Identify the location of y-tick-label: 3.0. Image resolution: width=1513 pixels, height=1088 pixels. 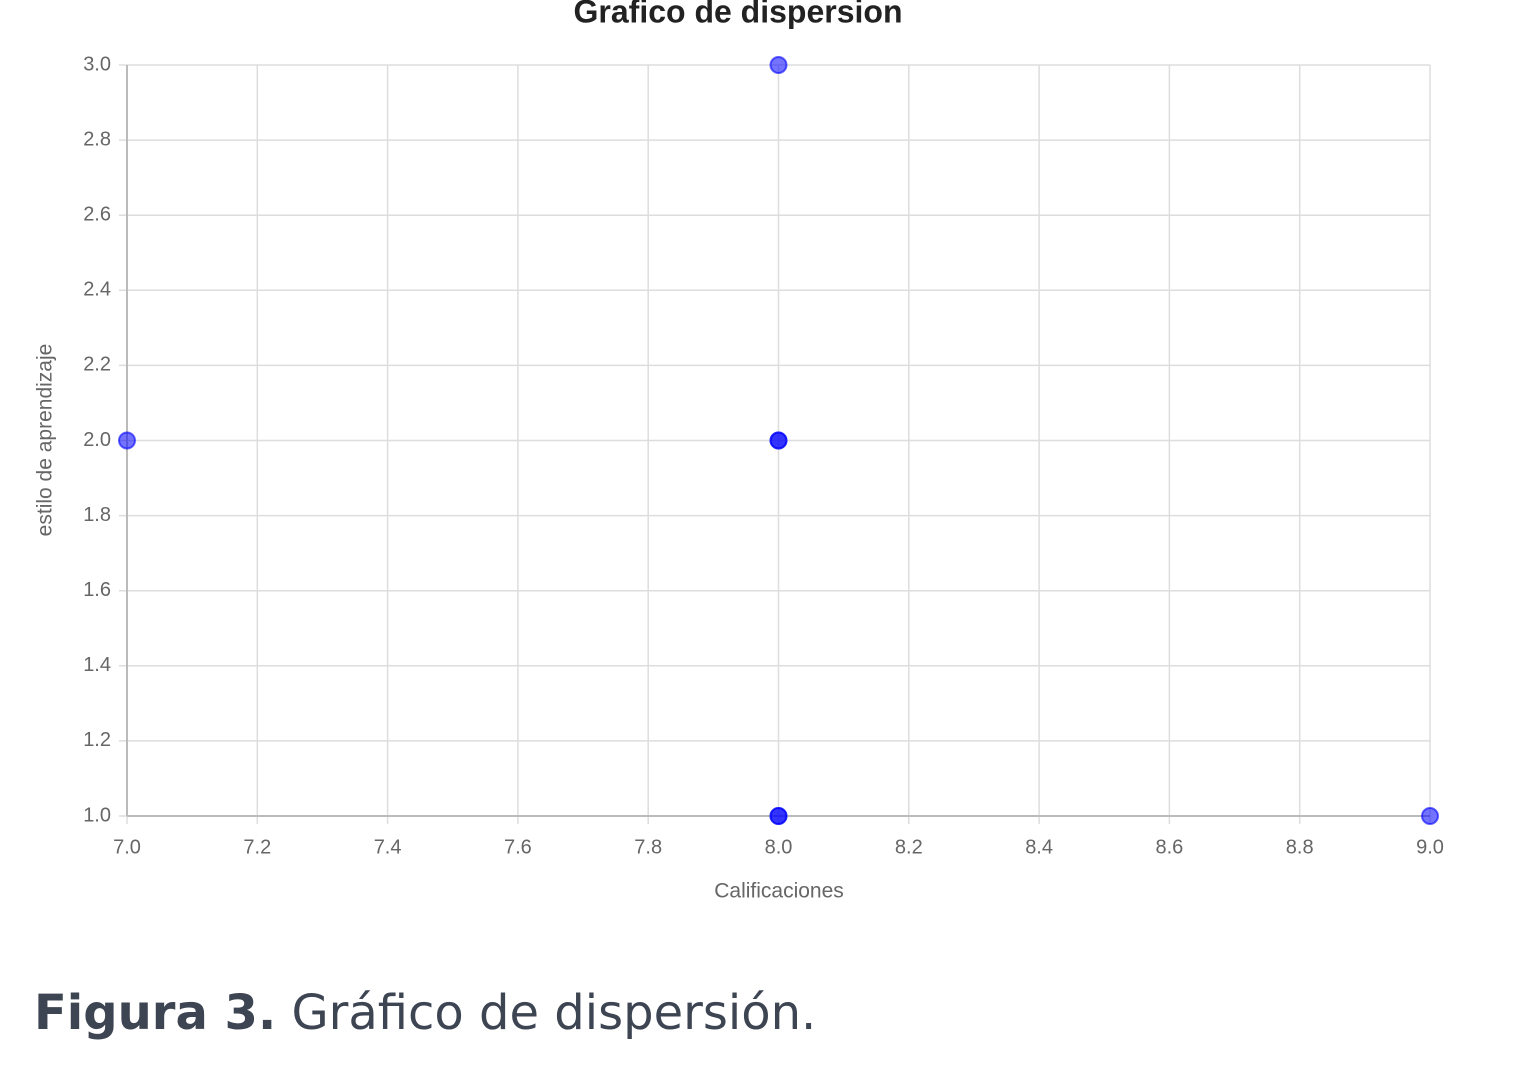
(97, 64).